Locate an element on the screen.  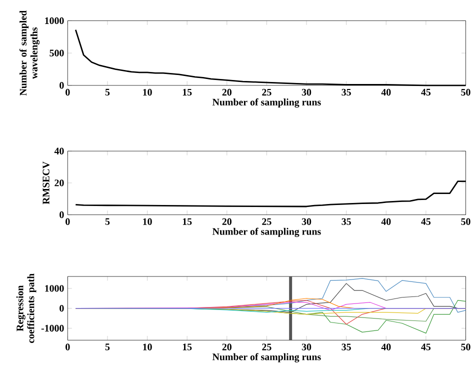
y-axis-title: Regression coefficients path is located at coordinates (26, 308).